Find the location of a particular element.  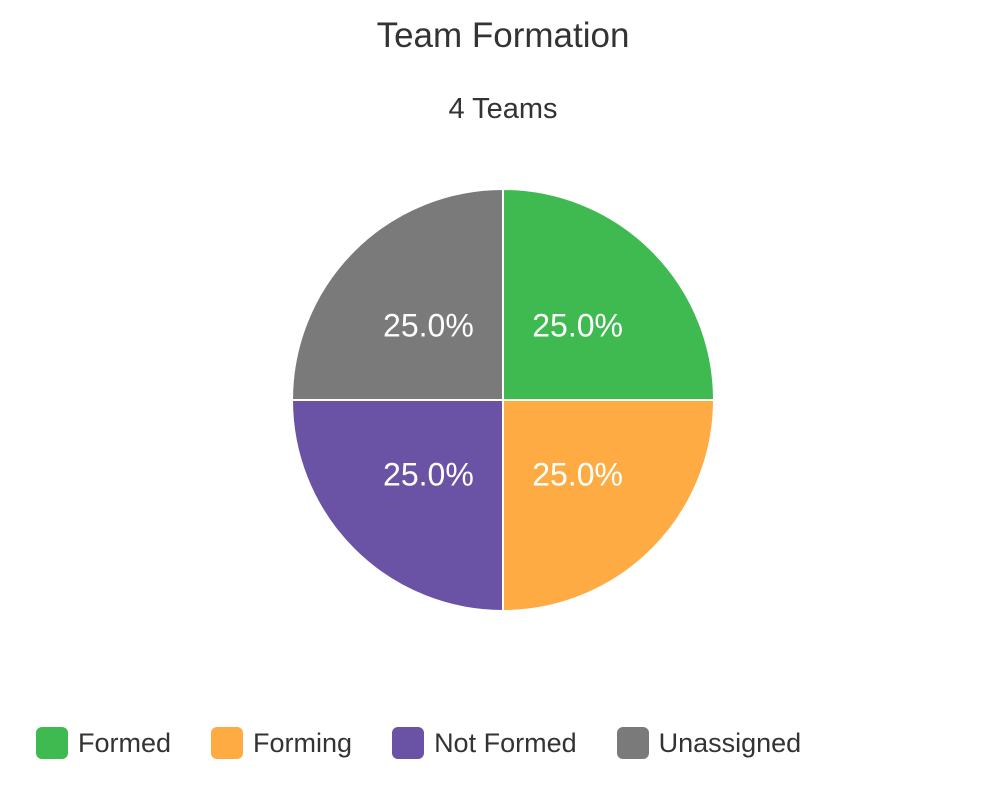

legend-item-forming: Forming is located at coordinates (281, 743).